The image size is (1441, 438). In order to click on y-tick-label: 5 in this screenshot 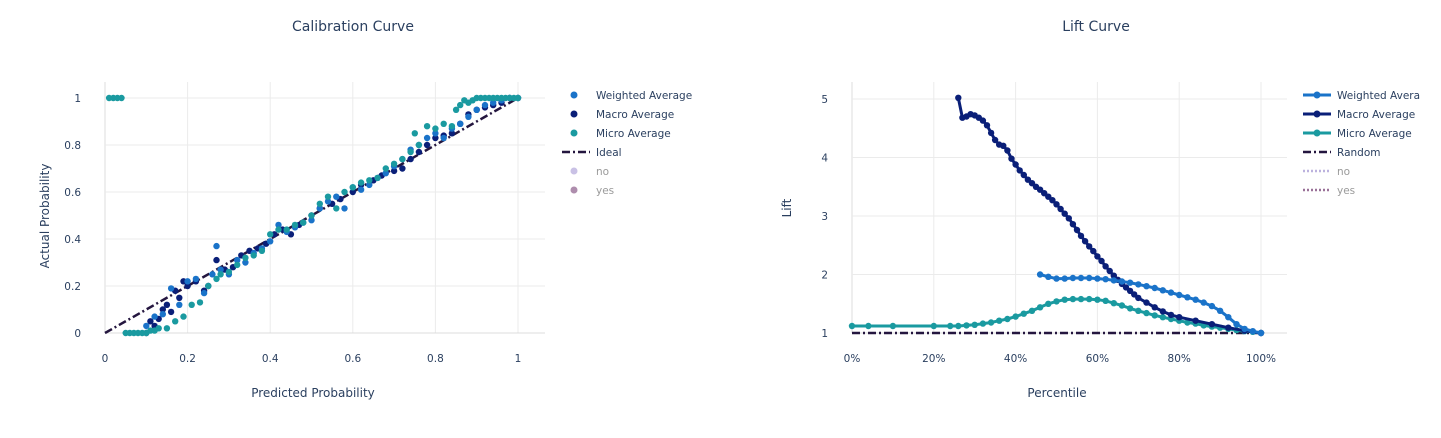, I will do `click(824, 100)`.